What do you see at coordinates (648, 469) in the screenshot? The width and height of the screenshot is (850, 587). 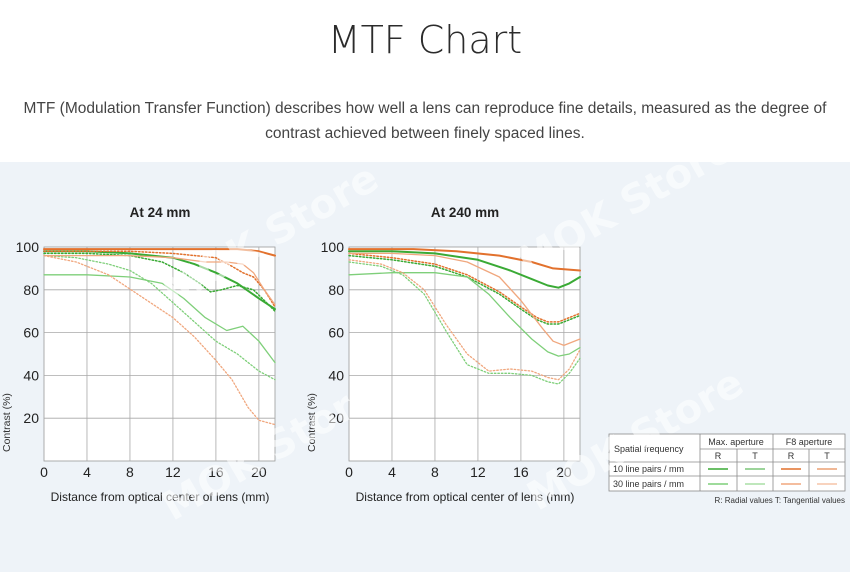 I see `legend-row-10lp: 10 line pairs / mm` at bounding box center [648, 469].